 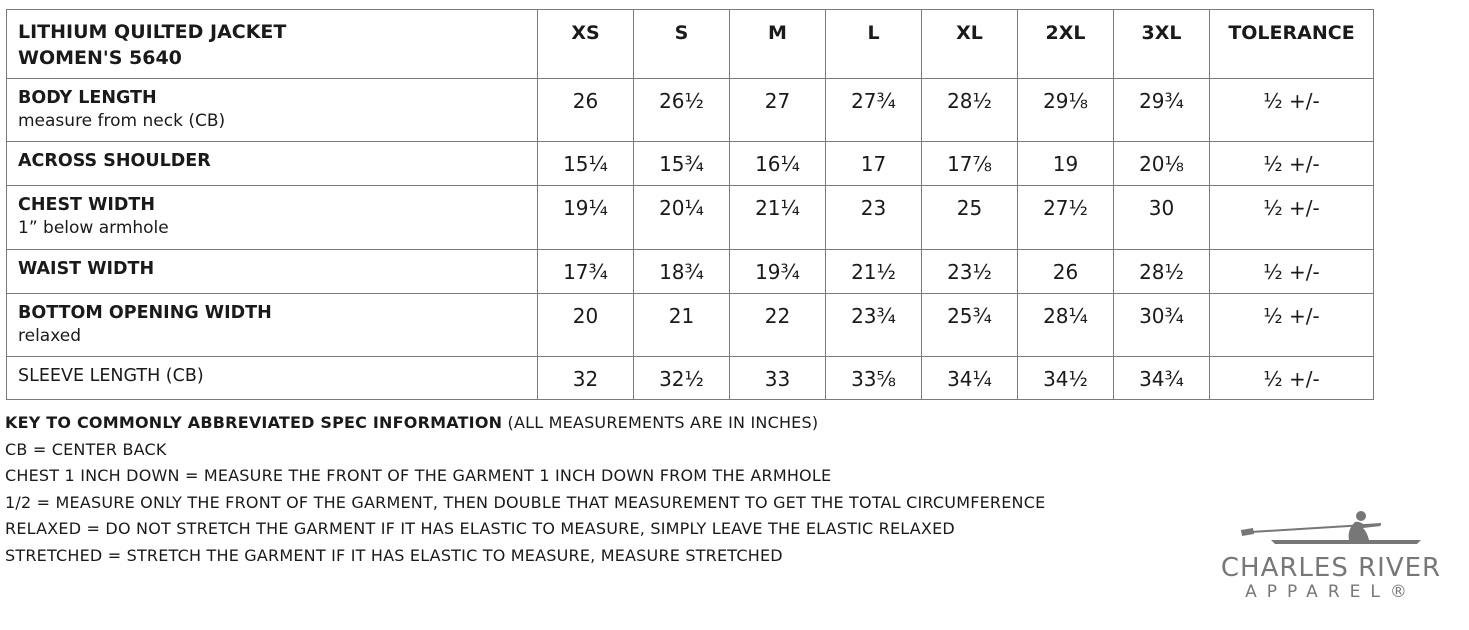 I want to click on measurement-value: 21, so click(x=681, y=325).